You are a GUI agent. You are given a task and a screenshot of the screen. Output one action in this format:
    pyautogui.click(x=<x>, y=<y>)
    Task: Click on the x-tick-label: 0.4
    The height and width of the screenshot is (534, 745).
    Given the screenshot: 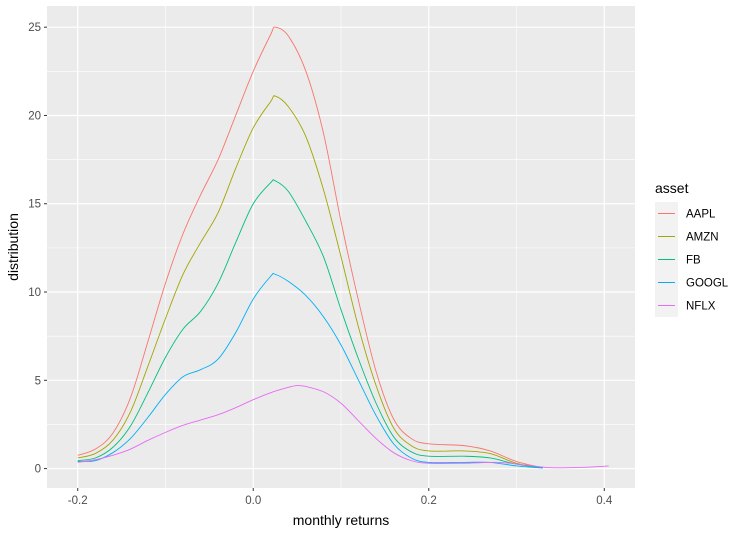 What is the action you would take?
    pyautogui.click(x=604, y=501)
    